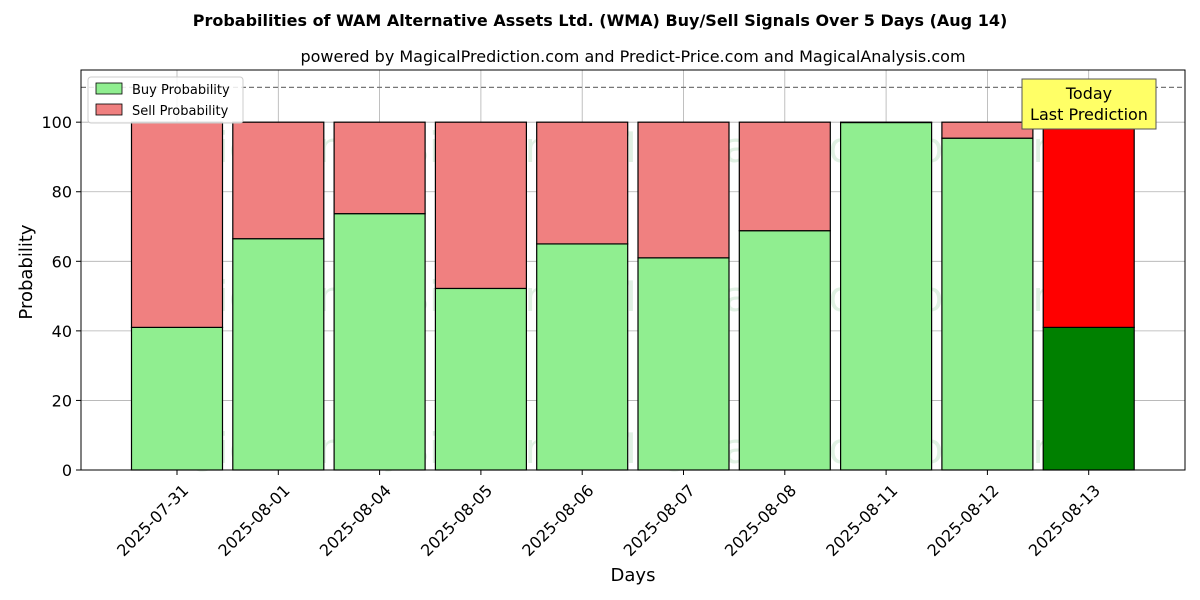  I want to click on y-tick-label: 60, so click(62, 261).